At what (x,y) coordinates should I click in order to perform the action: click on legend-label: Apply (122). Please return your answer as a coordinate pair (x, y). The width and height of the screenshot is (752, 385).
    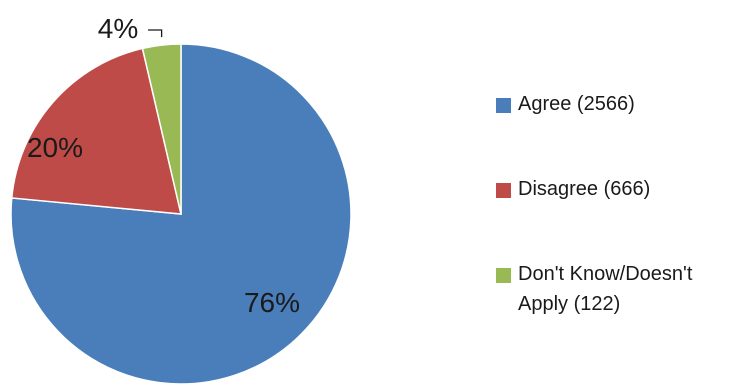
    Looking at the image, I should click on (569, 304).